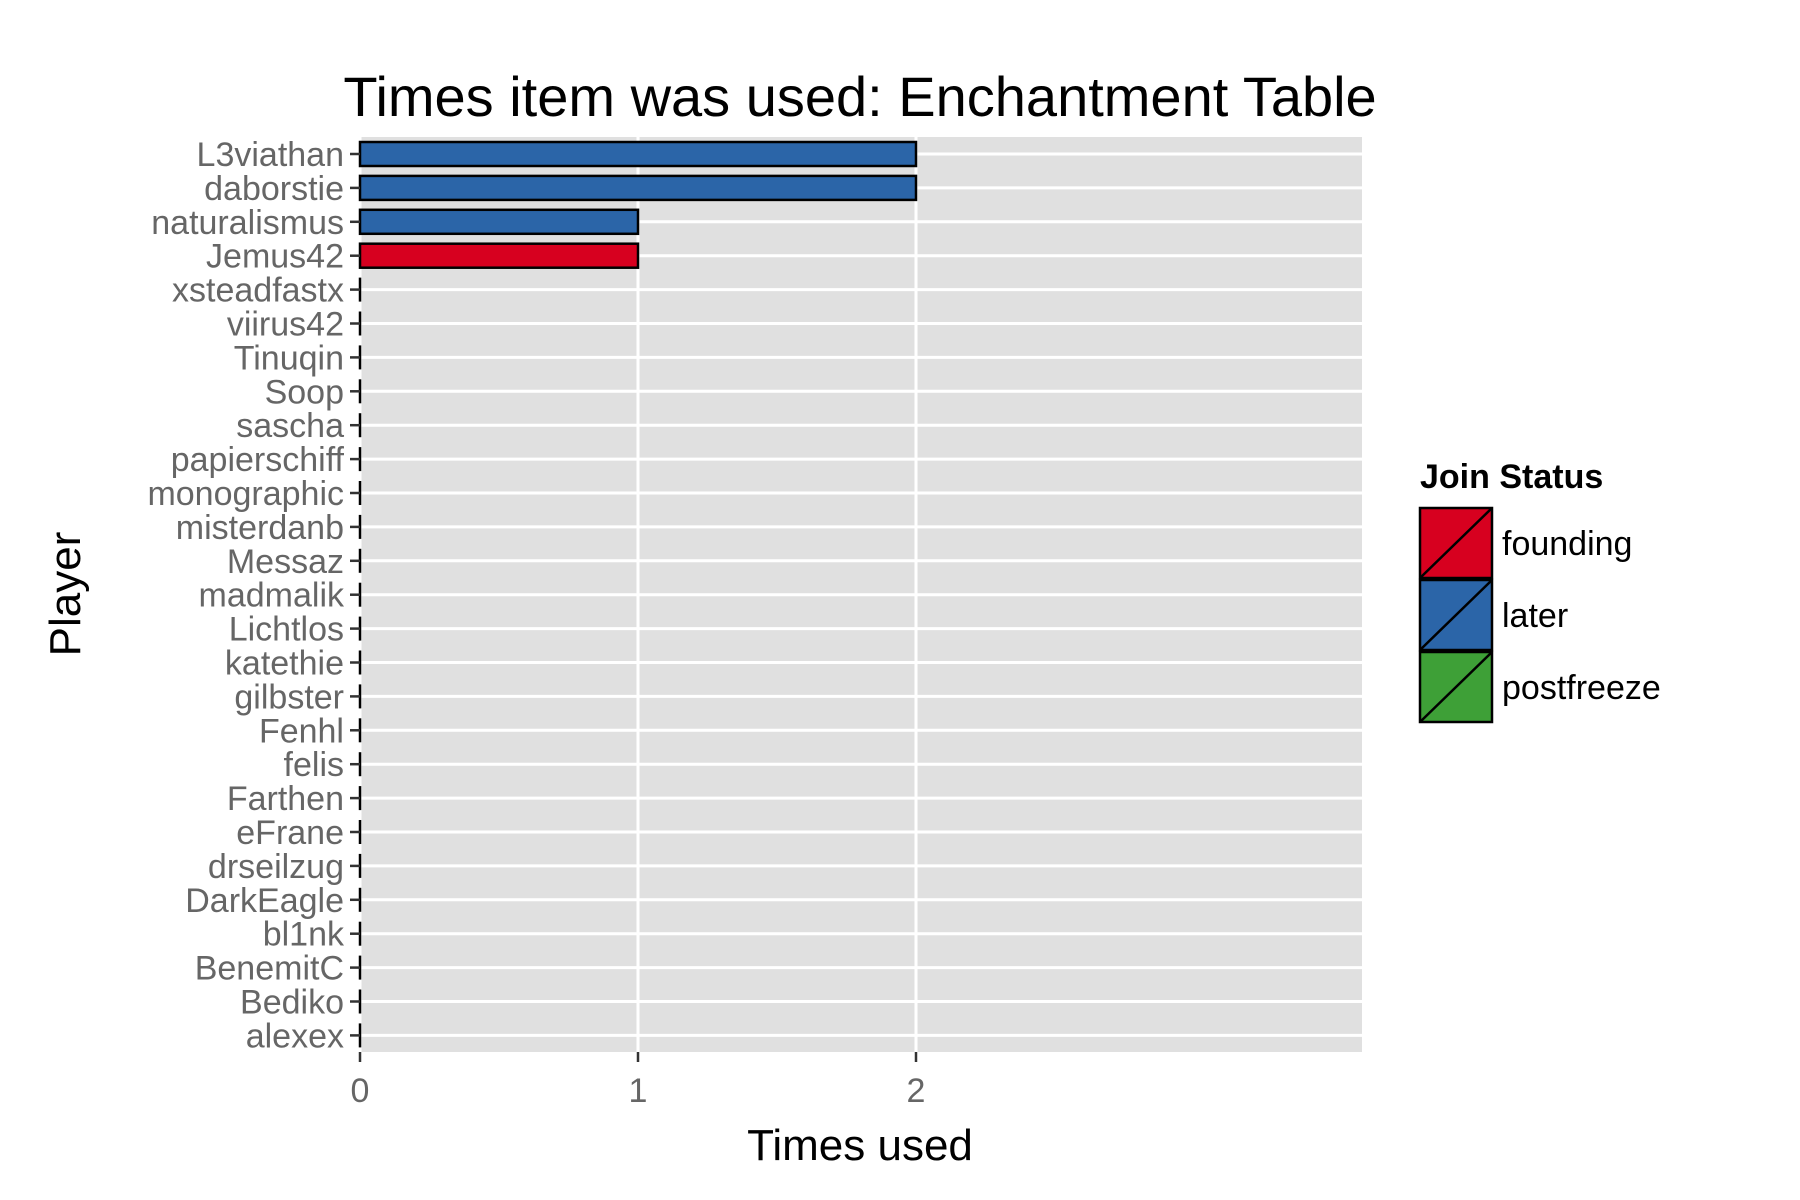  I want to click on y-tick-label: Soop, so click(304, 392).